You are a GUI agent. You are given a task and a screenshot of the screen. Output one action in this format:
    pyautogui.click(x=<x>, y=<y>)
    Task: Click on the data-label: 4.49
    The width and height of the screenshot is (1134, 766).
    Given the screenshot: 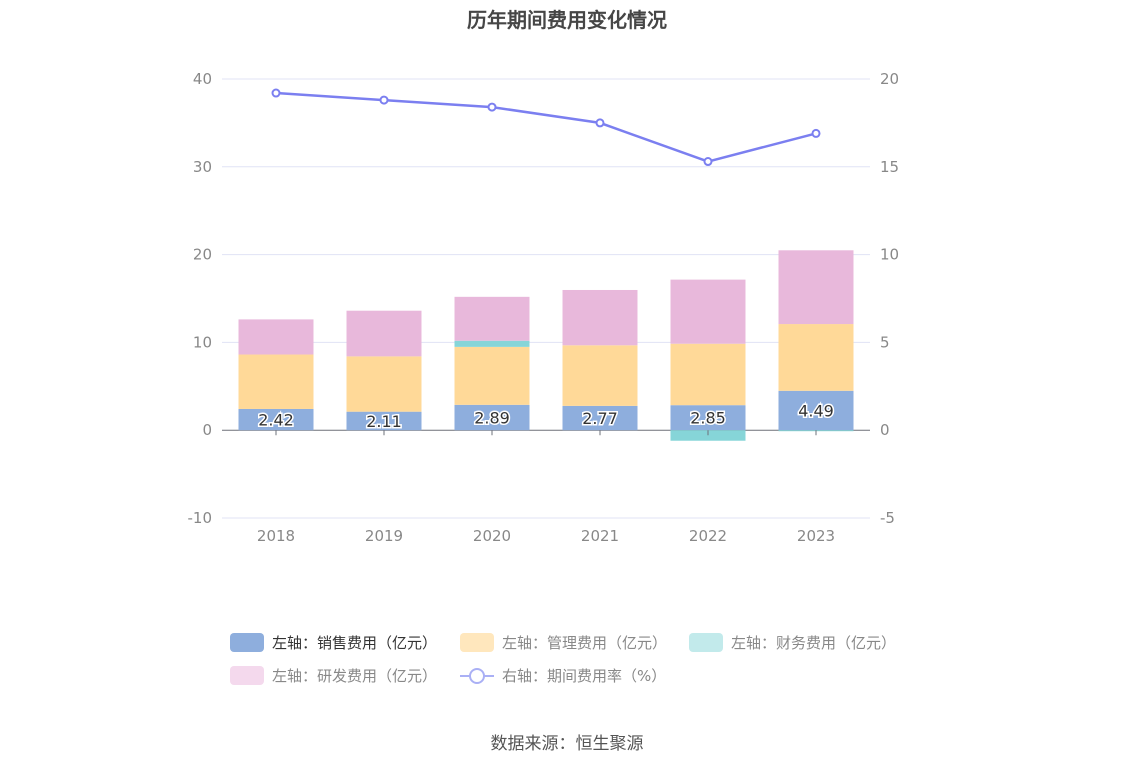 What is the action you would take?
    pyautogui.click(x=816, y=410)
    